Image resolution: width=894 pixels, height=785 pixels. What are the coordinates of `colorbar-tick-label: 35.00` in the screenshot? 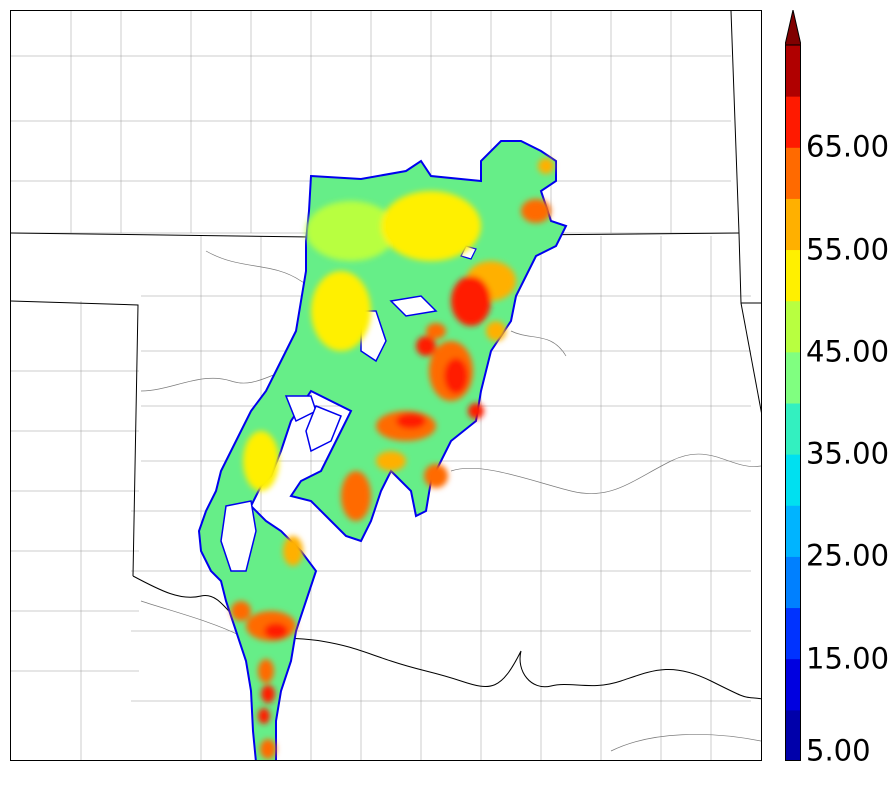 It's located at (848, 453).